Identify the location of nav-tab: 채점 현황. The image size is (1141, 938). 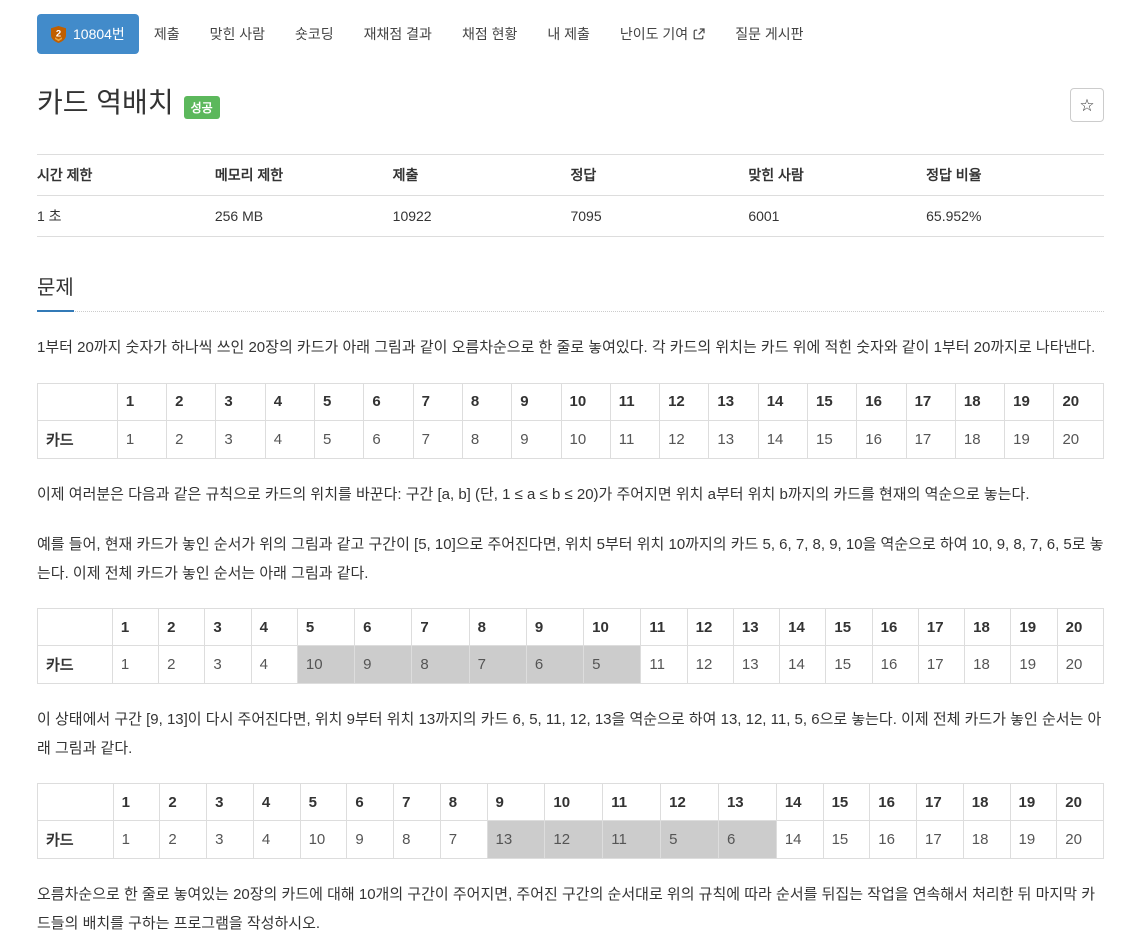
(489, 34).